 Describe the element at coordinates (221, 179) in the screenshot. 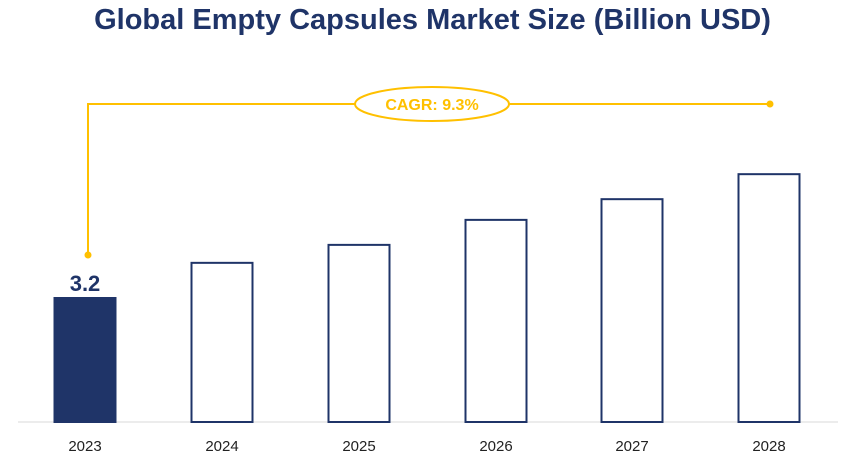

I see `cagr-connector-left` at that location.